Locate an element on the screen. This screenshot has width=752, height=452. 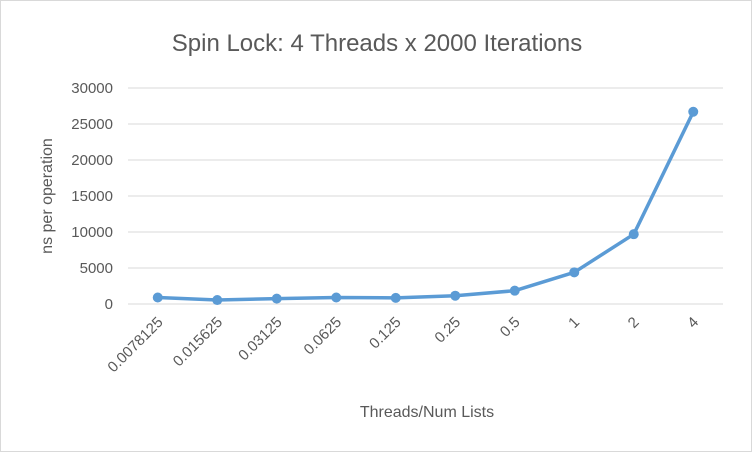
x-tick-label: 2 is located at coordinates (634, 323).